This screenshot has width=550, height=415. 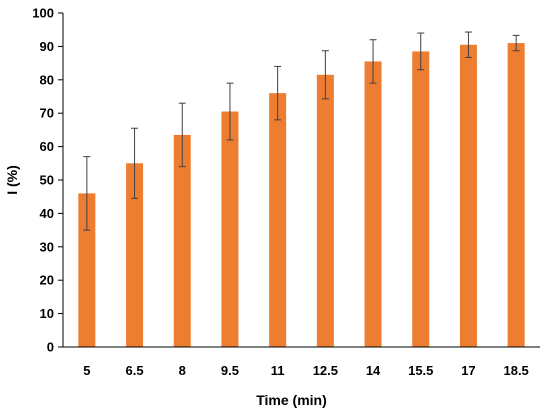 I want to click on y-tick-label: 80, so click(x=47, y=79).